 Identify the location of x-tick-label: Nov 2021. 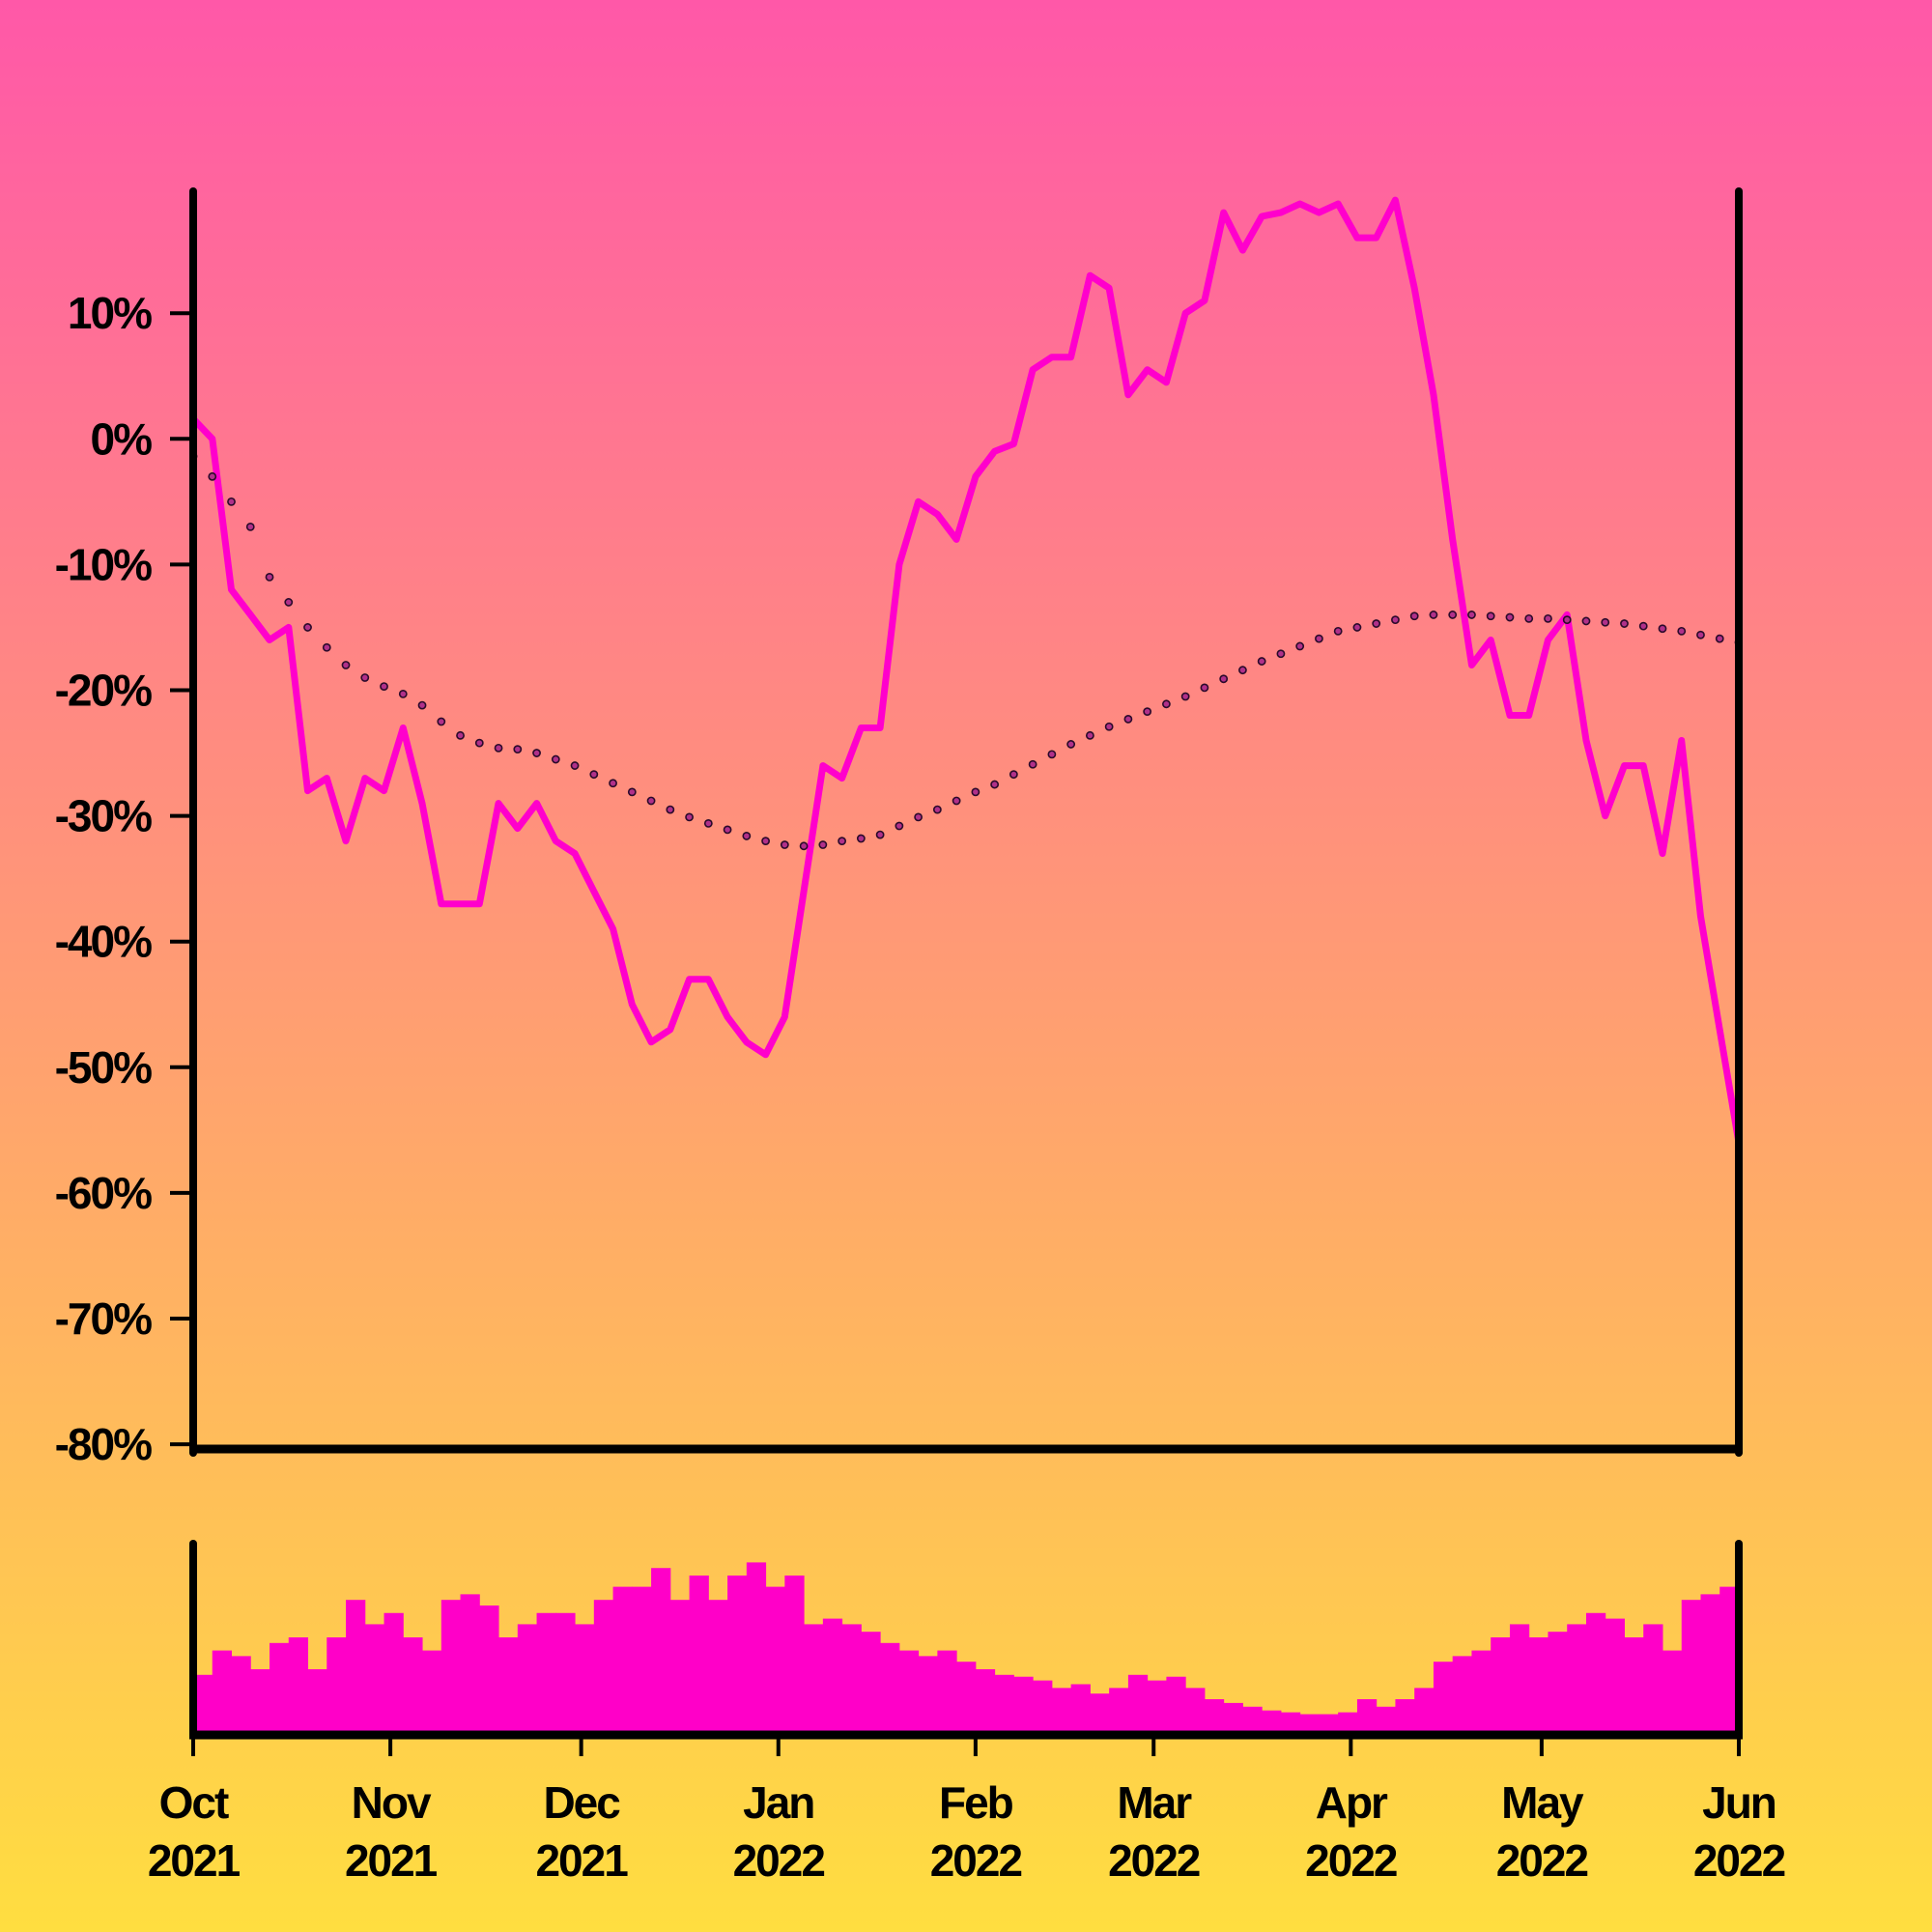
(391, 1831).